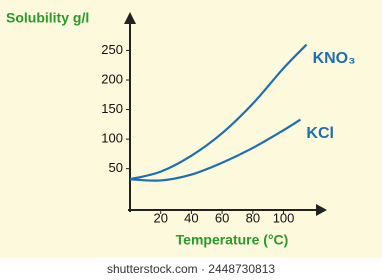 This screenshot has height=280, width=382. Describe the element at coordinates (47, 18) in the screenshot. I see `y-axis-label: Solubility g/l` at that location.